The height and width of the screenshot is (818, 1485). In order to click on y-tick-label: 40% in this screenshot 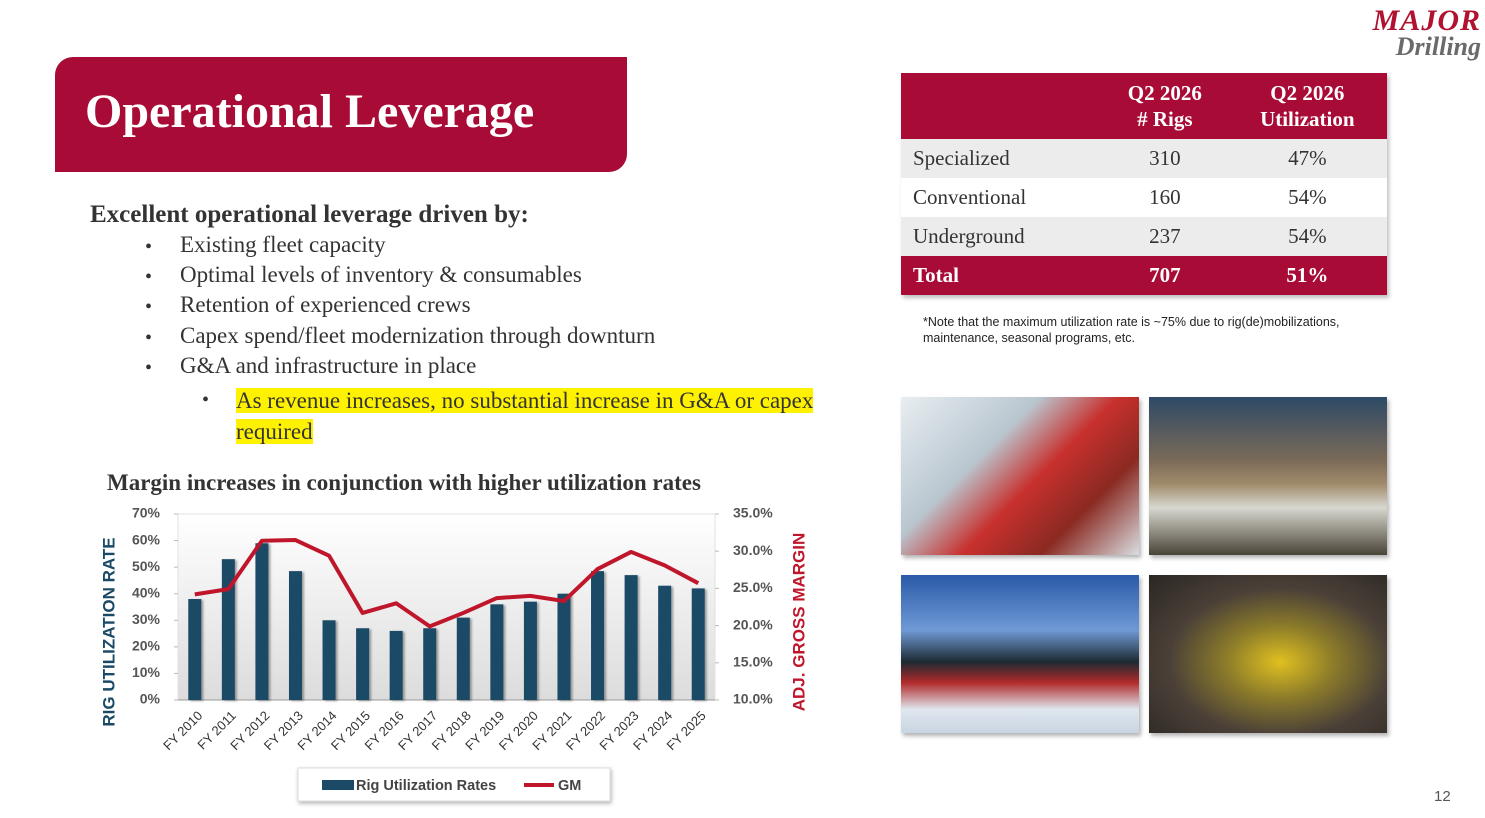, I will do `click(146, 592)`.